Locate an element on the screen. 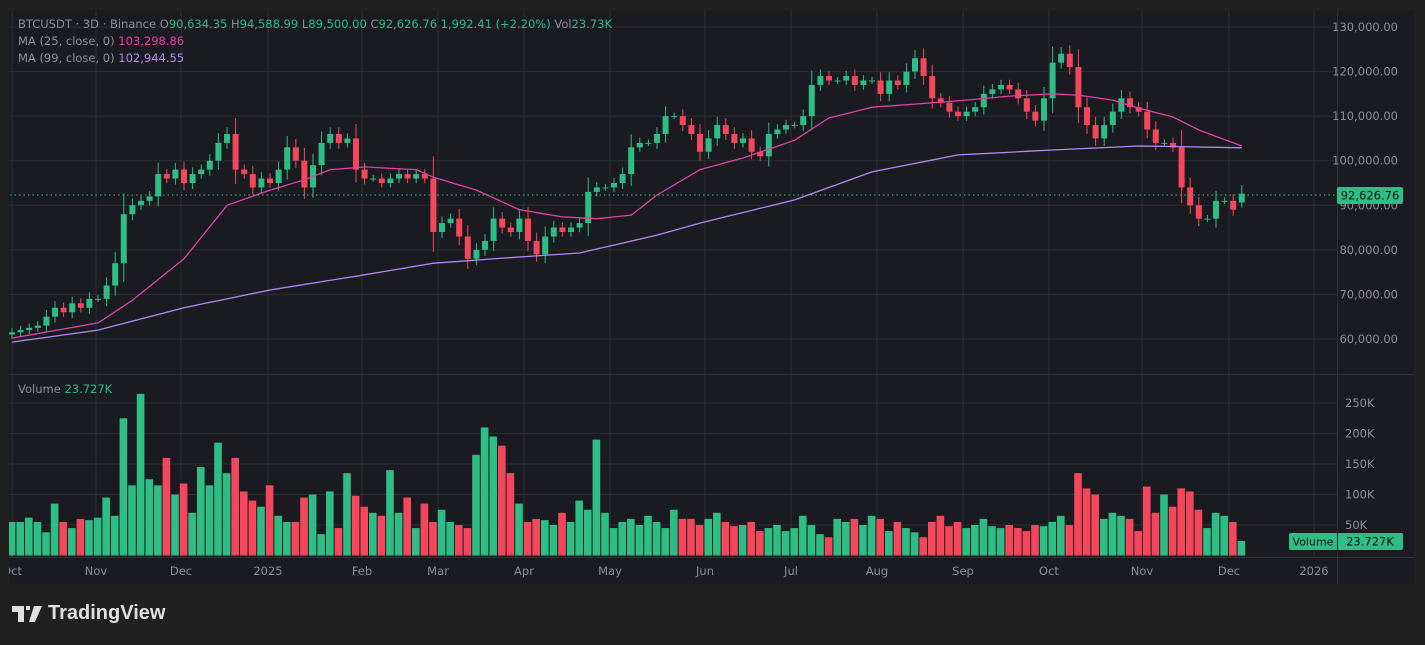  time-axis-tick: Apr is located at coordinates (524, 571).